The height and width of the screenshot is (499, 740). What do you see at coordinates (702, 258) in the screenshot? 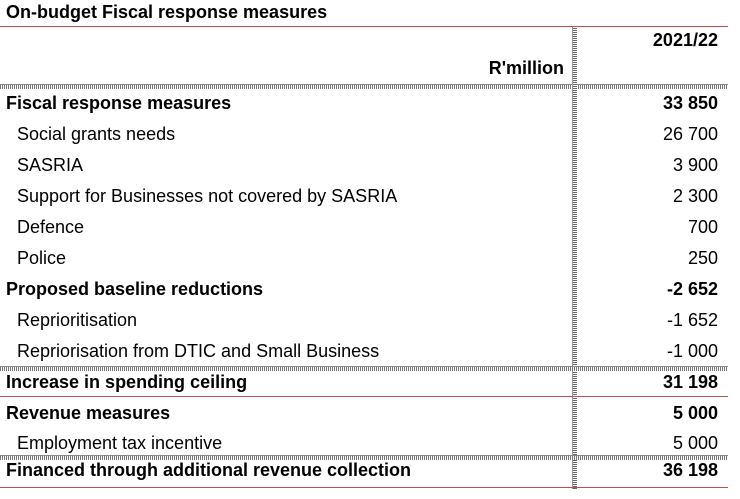
I see `row-value: 250` at bounding box center [702, 258].